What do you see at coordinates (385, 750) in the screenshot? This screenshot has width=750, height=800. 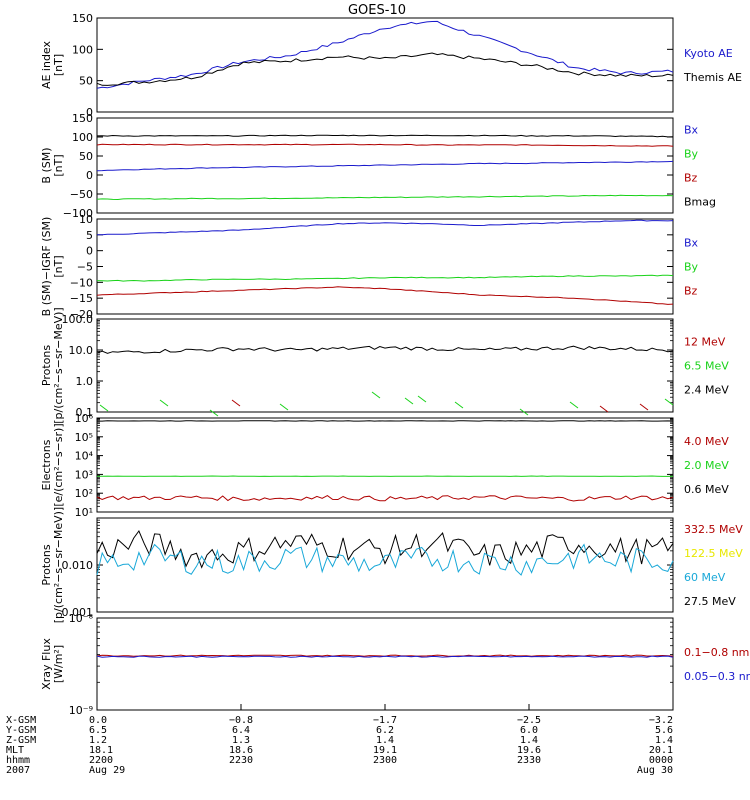 I see `x-column-value: 19.1` at bounding box center [385, 750].